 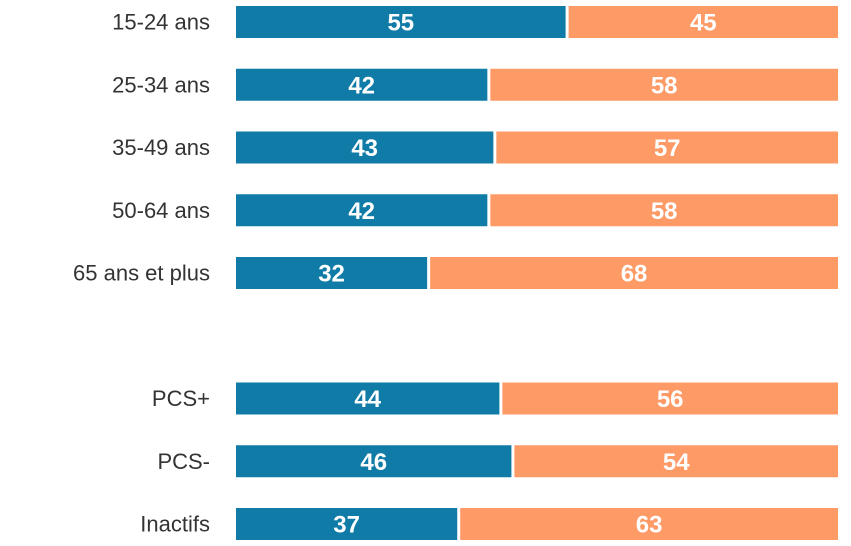 I want to click on value-label: 45, so click(x=703, y=23).